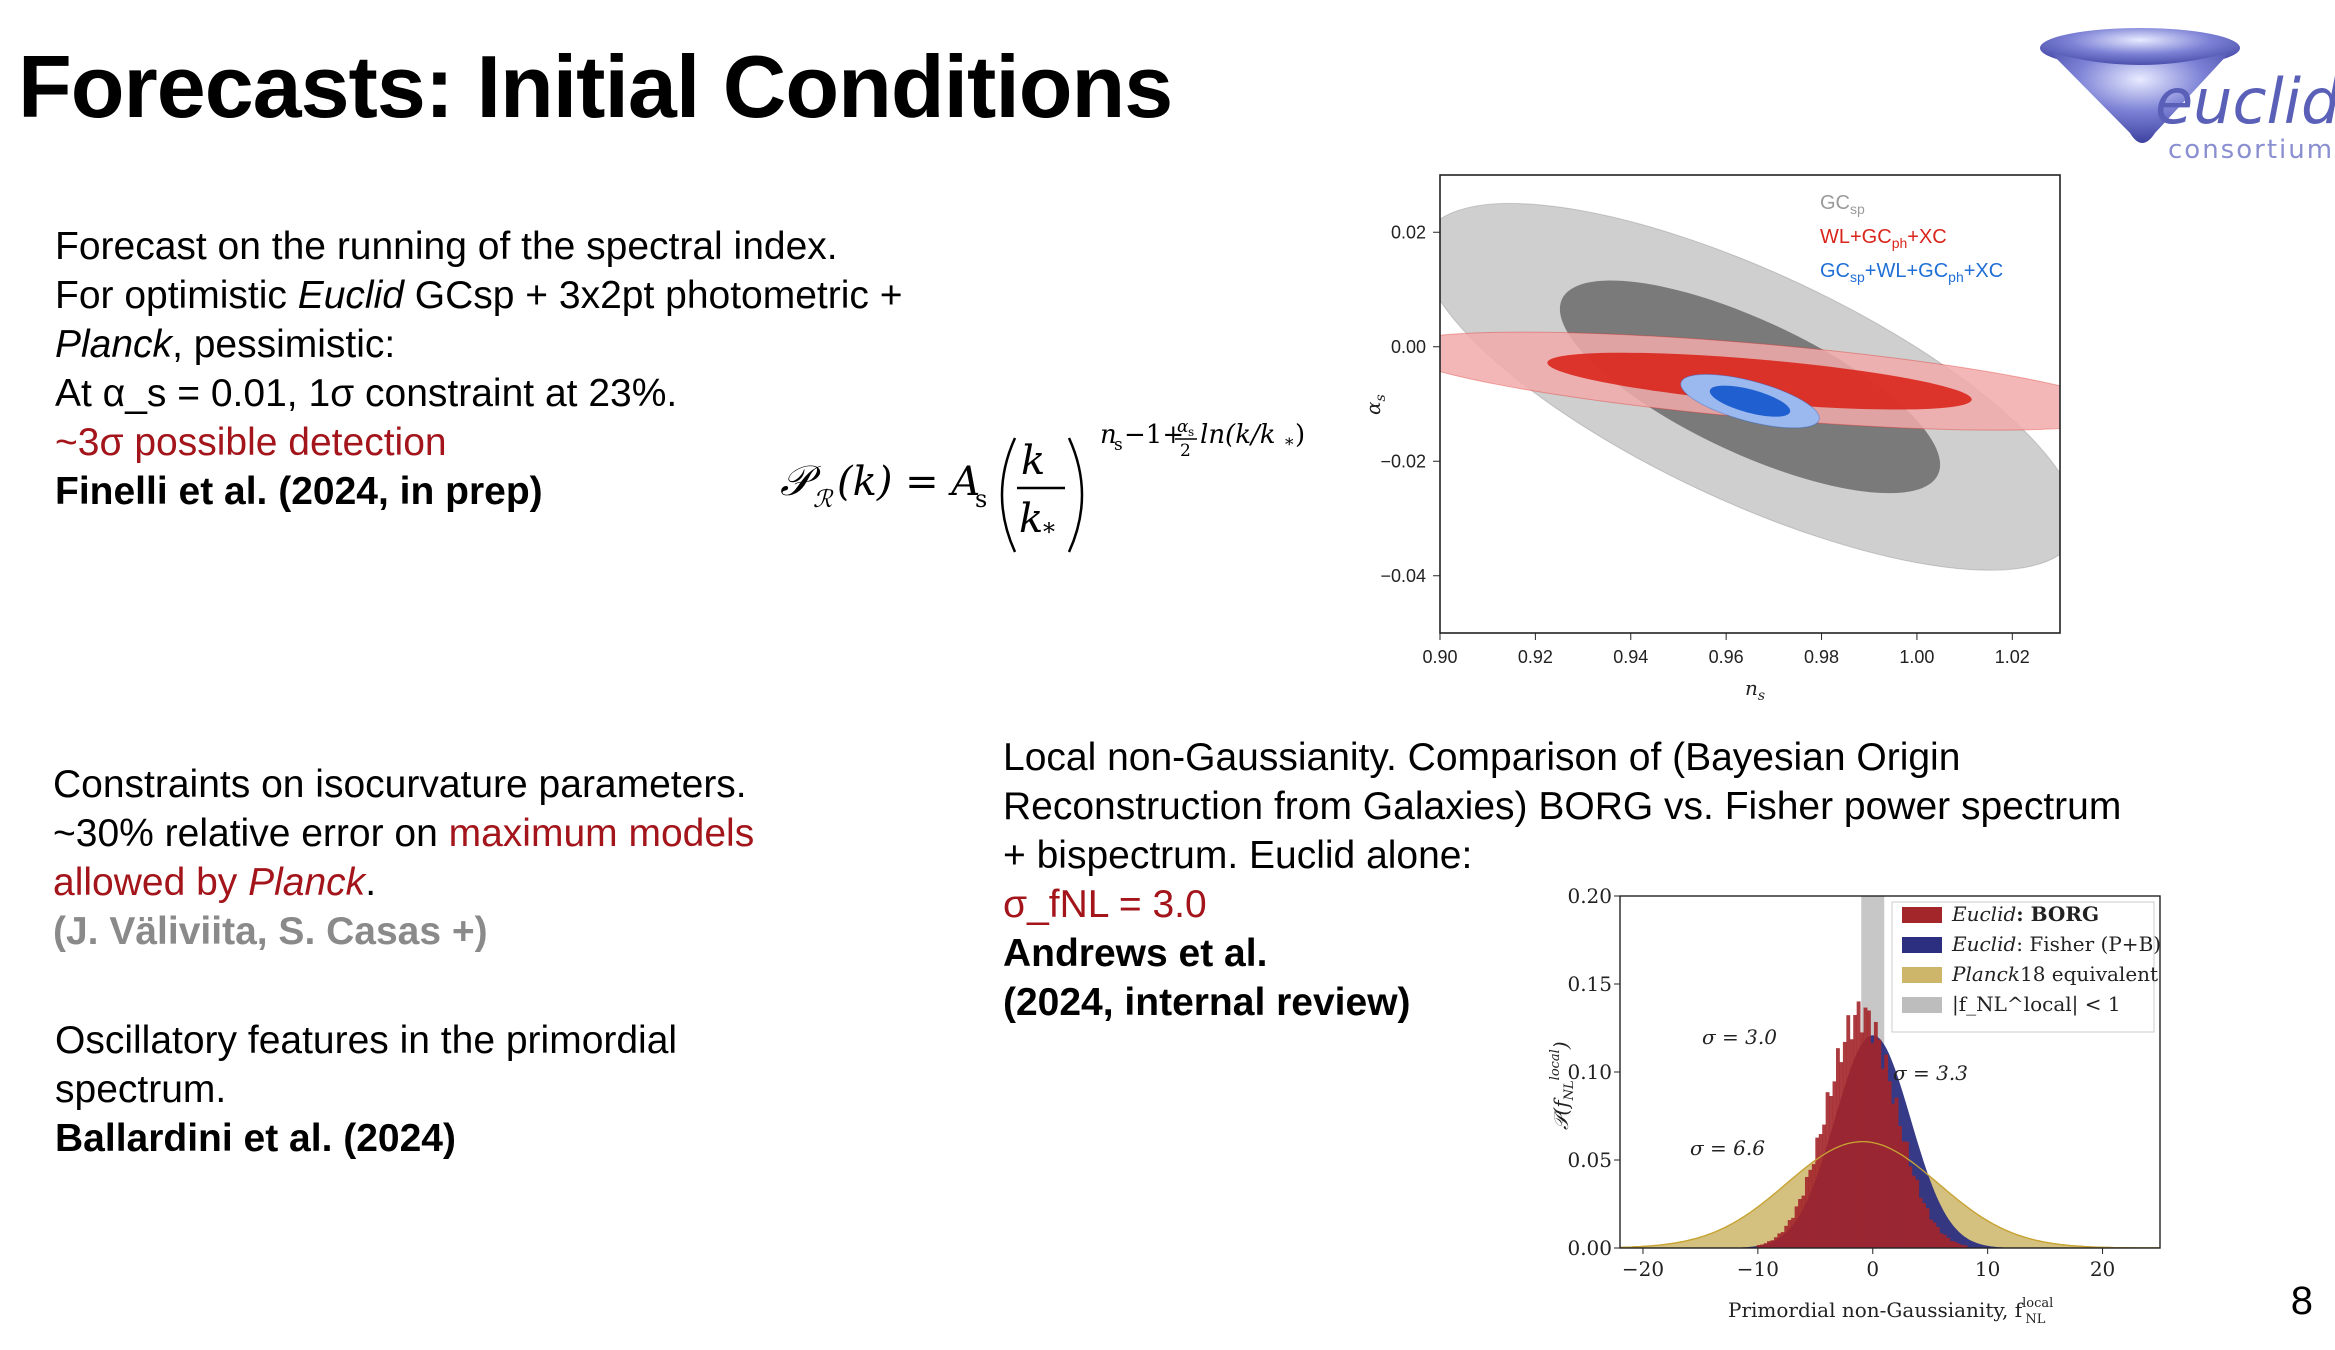  I want to click on osc-line1: Oscillatory features in the primordial, so click(366, 1040).